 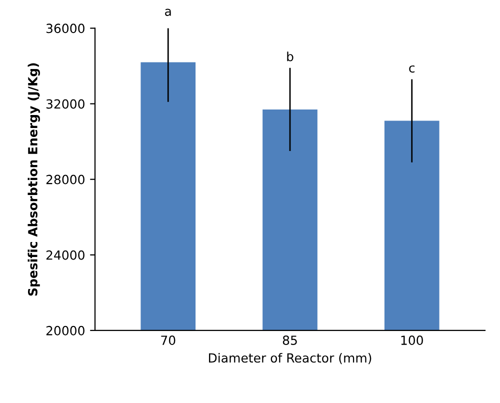 What do you see at coordinates (65, 179) in the screenshot?
I see `y-tick-label: 28000` at bounding box center [65, 179].